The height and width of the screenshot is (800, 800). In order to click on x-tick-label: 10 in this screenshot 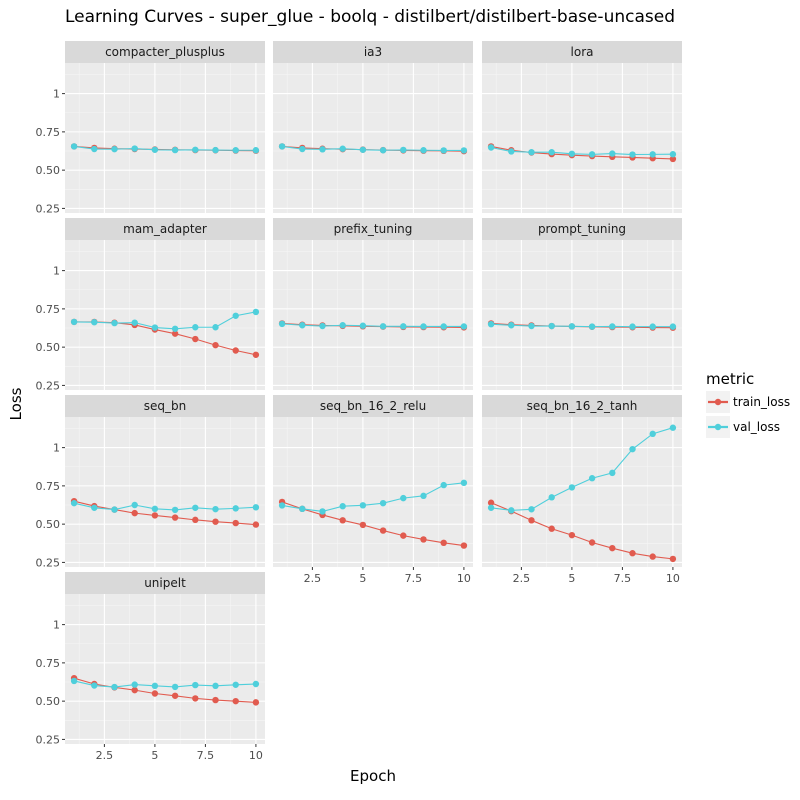, I will do `click(673, 578)`.